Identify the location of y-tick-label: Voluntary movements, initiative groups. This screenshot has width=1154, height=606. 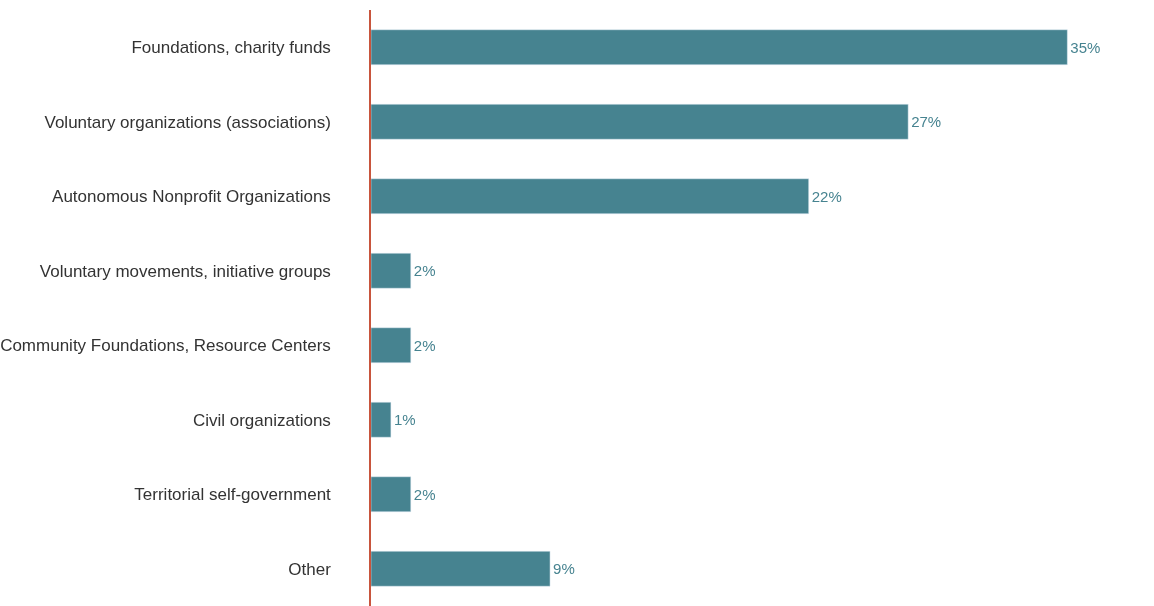
(185, 271).